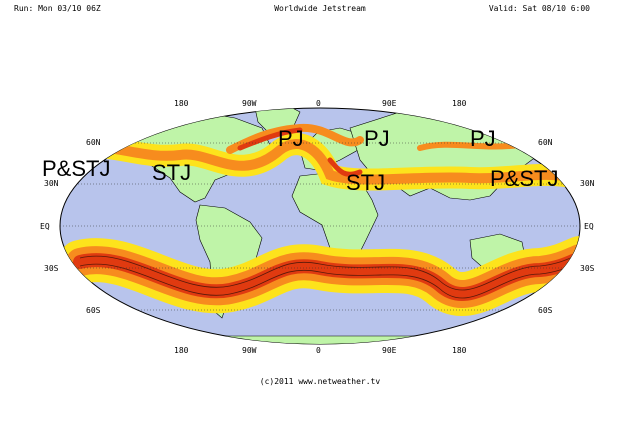 This screenshot has width=640, height=427. Describe the element at coordinates (320, 8) in the screenshot. I see `map-title: Worldwide Jetstream` at that location.